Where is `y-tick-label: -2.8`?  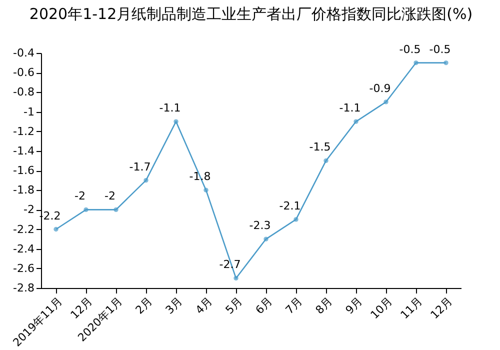 y-tick-label: -2.8 is located at coordinates (23, 288).